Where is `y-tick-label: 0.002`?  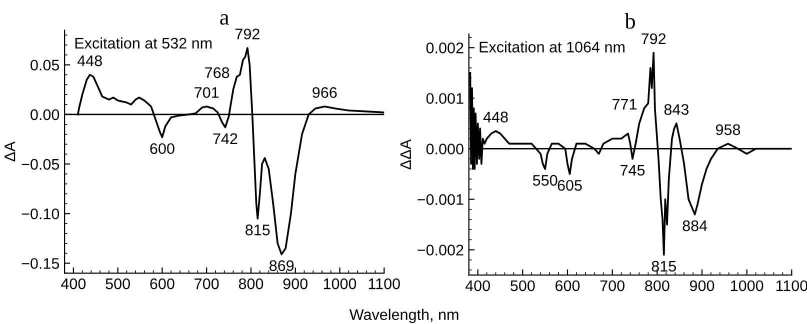 y-tick-label: 0.002 is located at coordinates (445, 48).